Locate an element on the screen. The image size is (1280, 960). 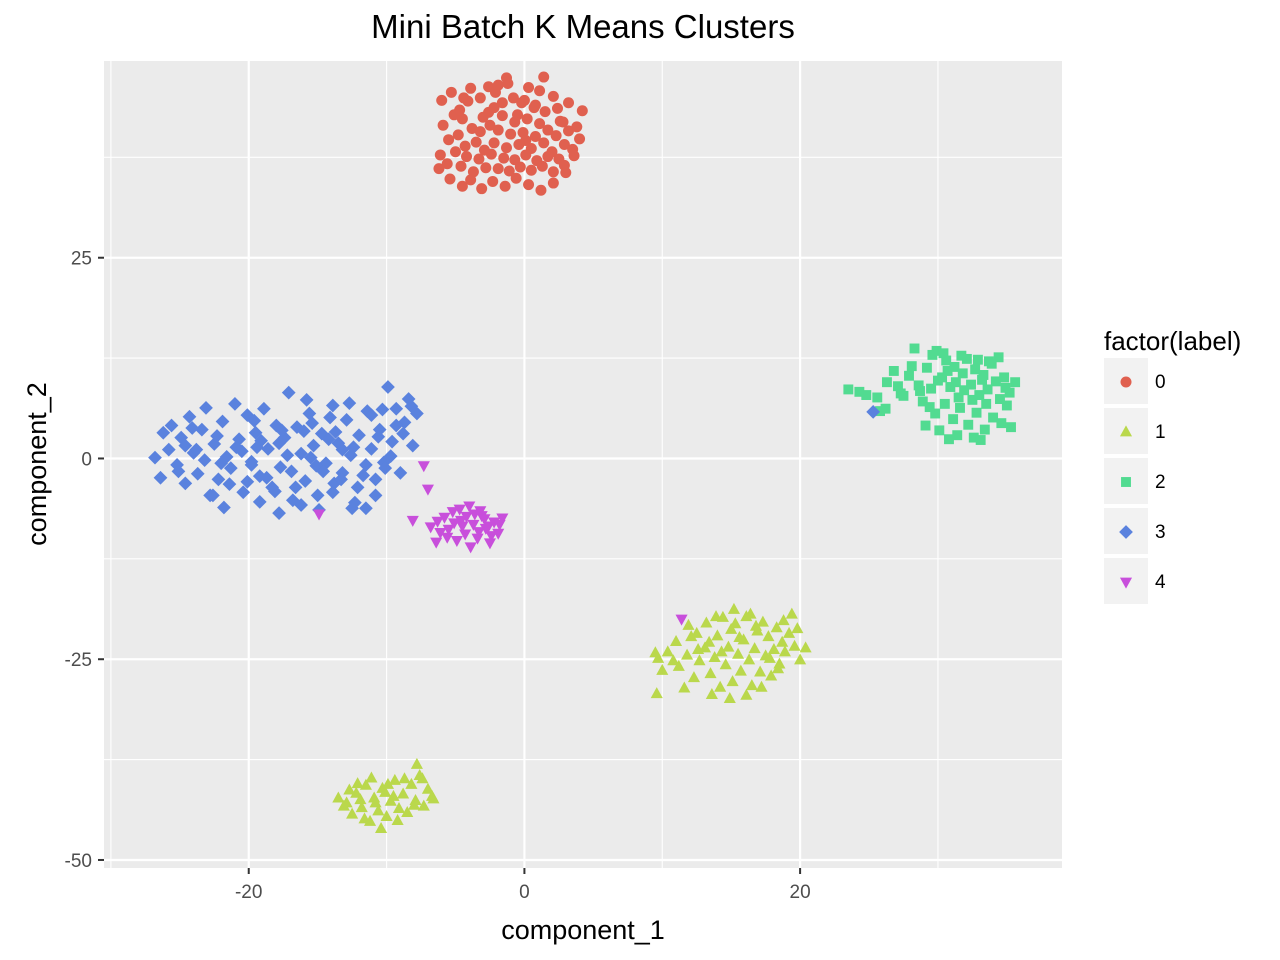
chart-title: Mini Batch K Means Clusters is located at coordinates (583, 26).